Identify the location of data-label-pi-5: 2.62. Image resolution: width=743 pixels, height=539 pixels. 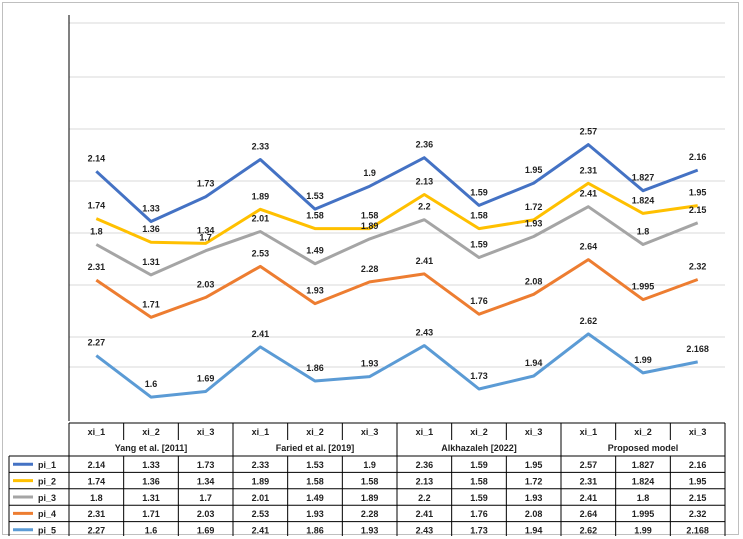
(589, 321).